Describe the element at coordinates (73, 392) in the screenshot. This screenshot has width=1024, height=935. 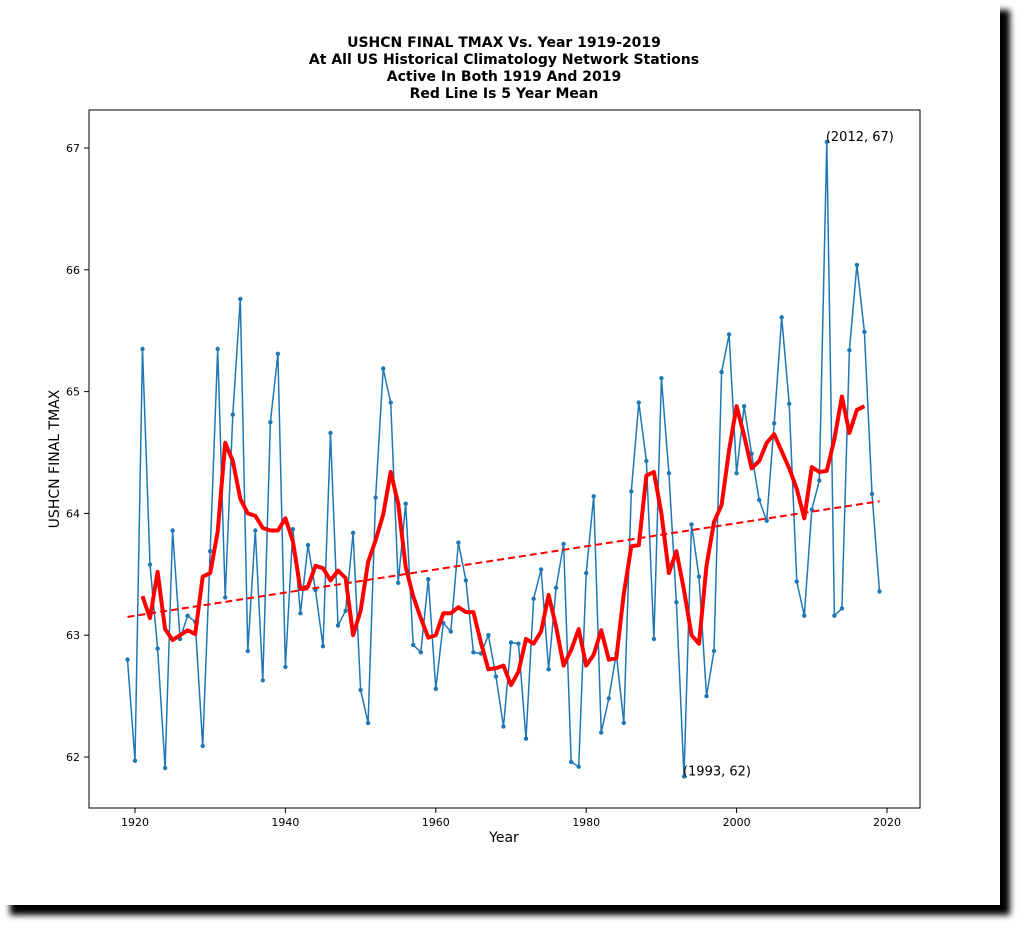
I see `y-tick-label: 65` at that location.